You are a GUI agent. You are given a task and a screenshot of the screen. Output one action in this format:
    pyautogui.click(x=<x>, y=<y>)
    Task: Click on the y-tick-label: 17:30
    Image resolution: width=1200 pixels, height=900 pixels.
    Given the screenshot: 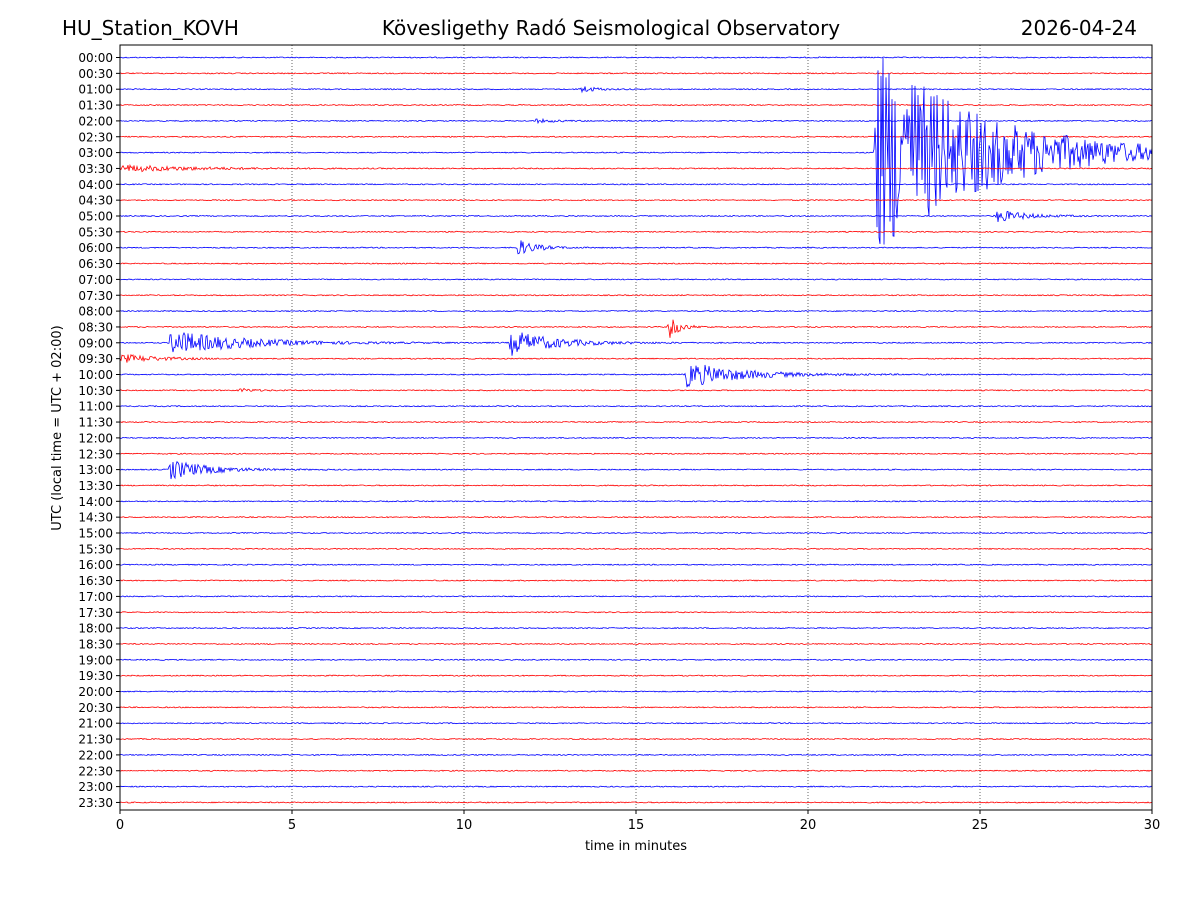 What is the action you would take?
    pyautogui.click(x=95, y=613)
    